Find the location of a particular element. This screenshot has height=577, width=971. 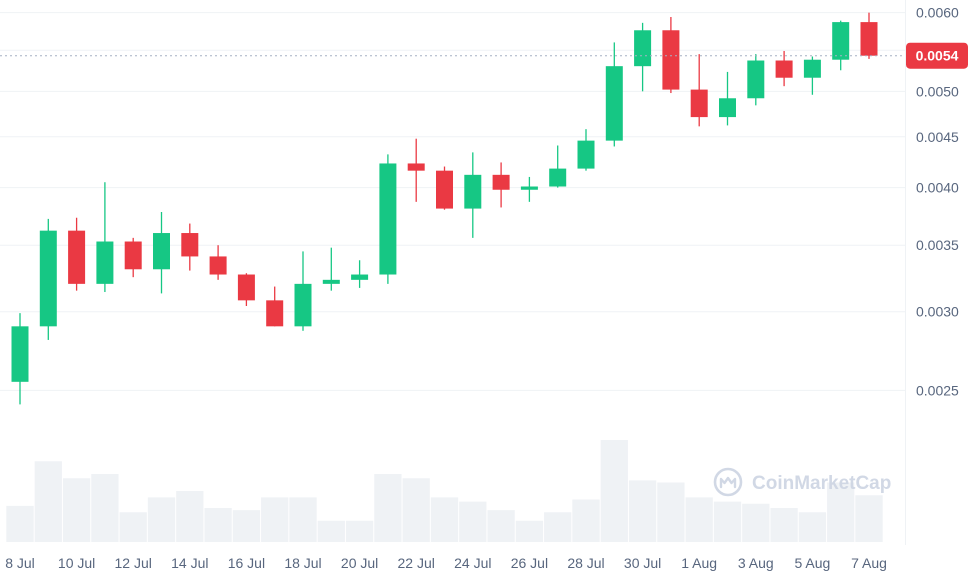

current-price-badge-bg is located at coordinates (937, 55).